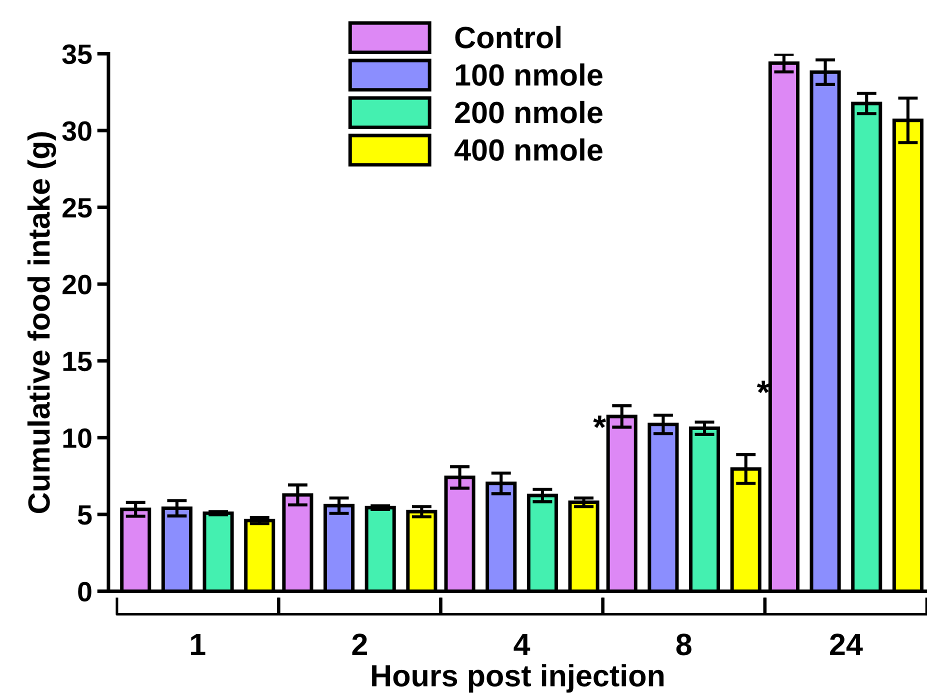 This screenshot has width=927, height=698. I want to click on y-tick-label: 20, so click(77, 284).